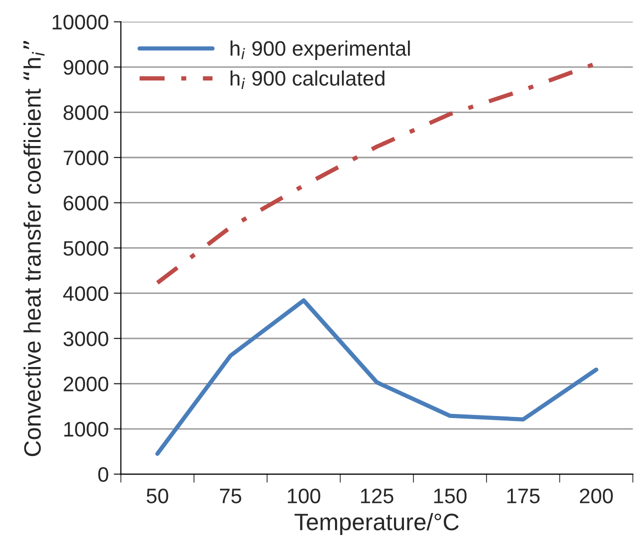 Image resolution: width=636 pixels, height=545 pixels. I want to click on x-tick-label: 100, so click(304, 496).